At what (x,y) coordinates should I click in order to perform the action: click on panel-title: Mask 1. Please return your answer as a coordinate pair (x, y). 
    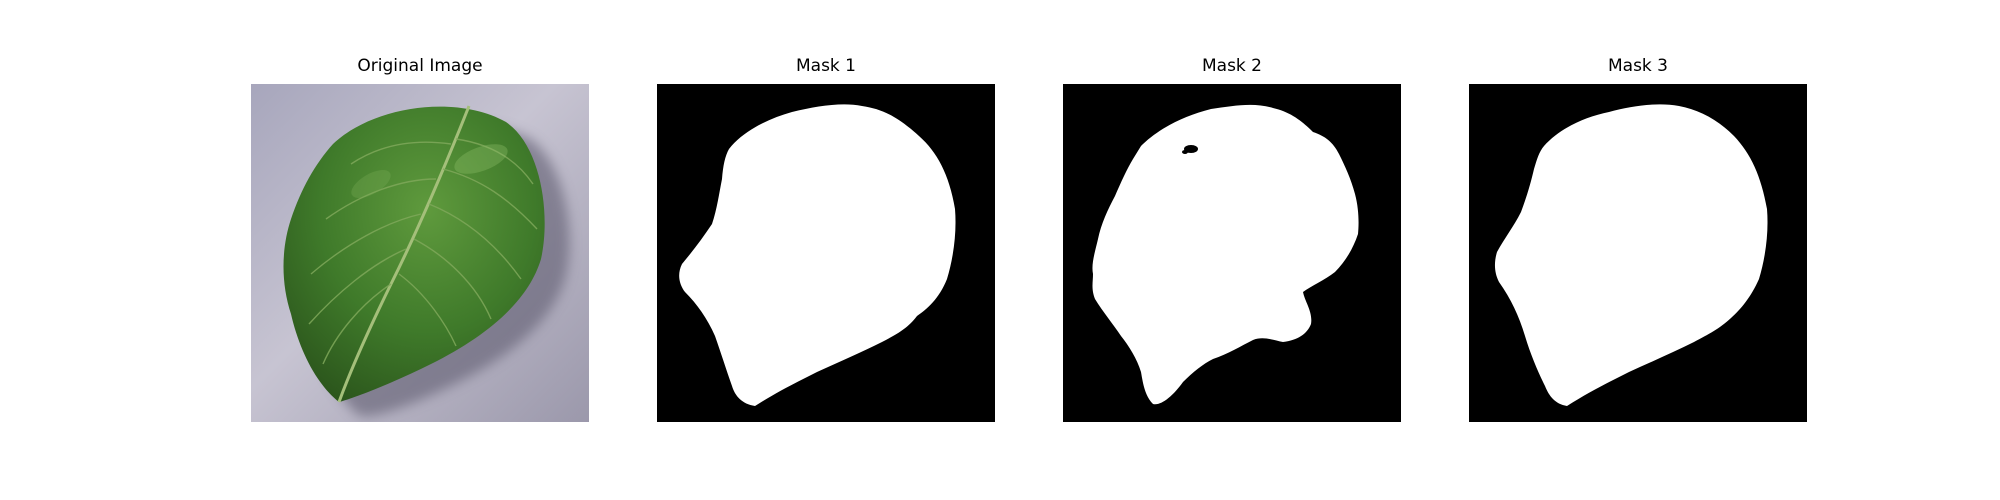
    Looking at the image, I should click on (825, 66).